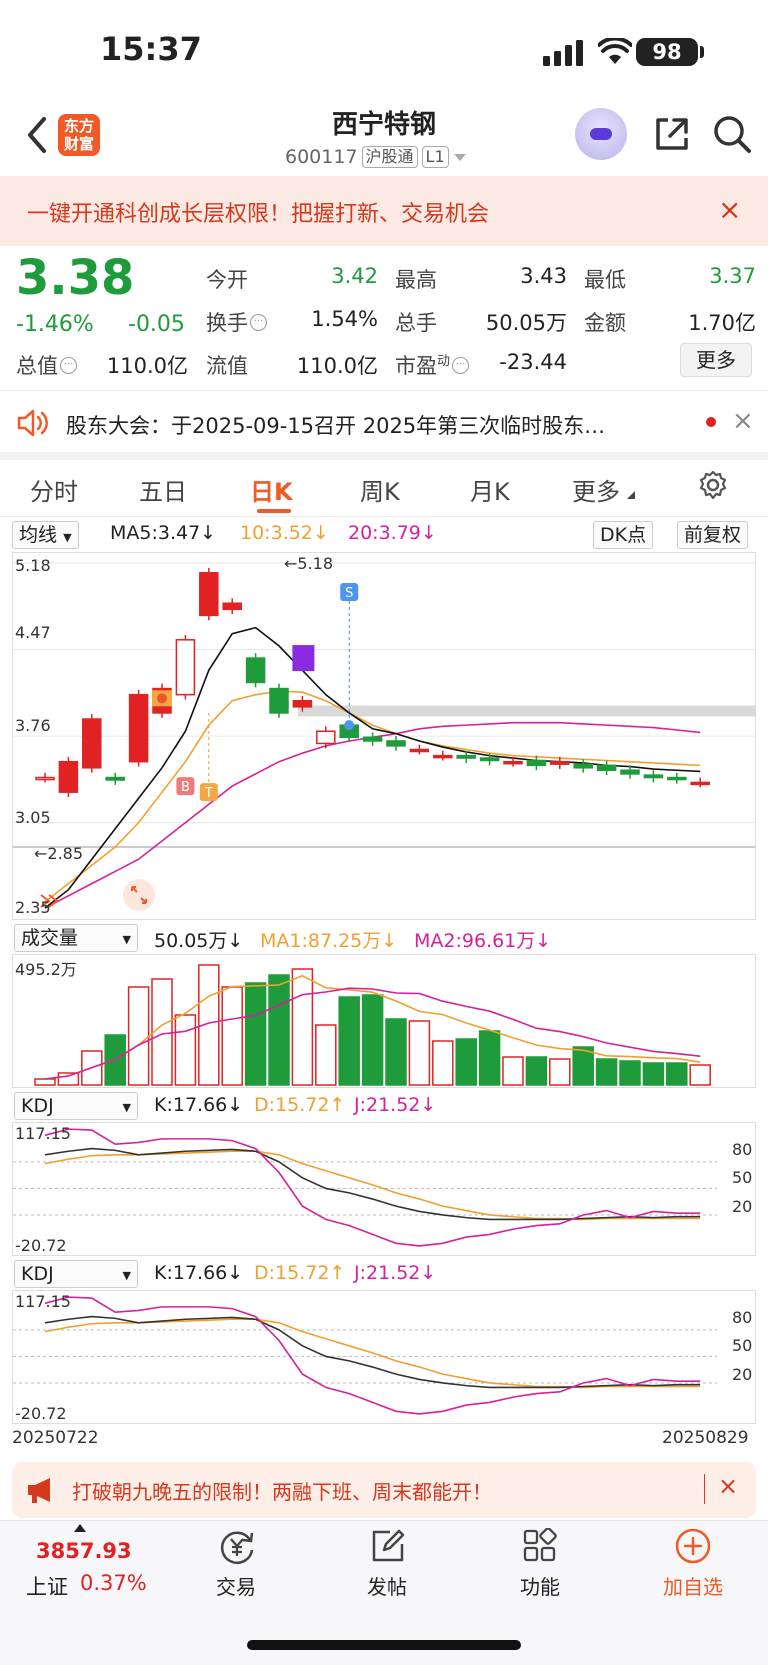 This screenshot has height=1665, width=768. What do you see at coordinates (742, 1374) in the screenshot?
I see `kdj2-level-20: 20` at bounding box center [742, 1374].